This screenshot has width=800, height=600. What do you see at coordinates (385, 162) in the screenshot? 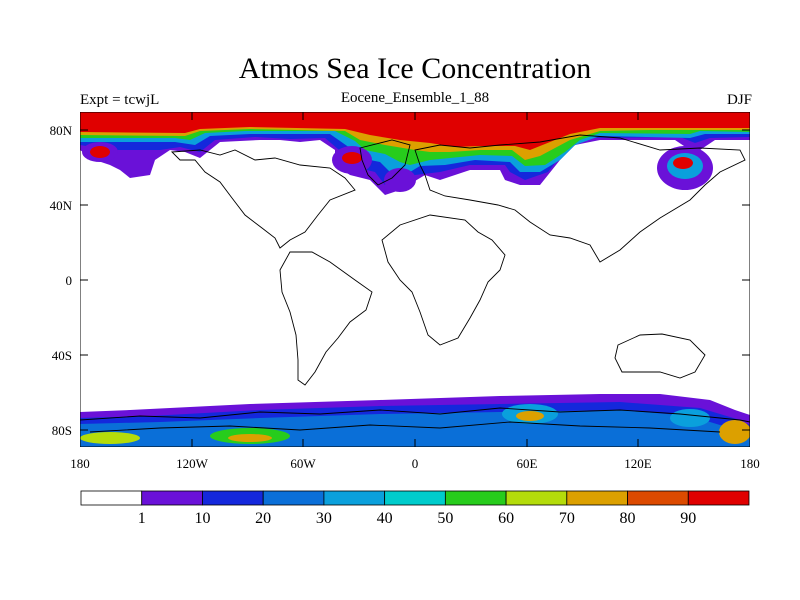
I see `coast-greenland` at bounding box center [385, 162].